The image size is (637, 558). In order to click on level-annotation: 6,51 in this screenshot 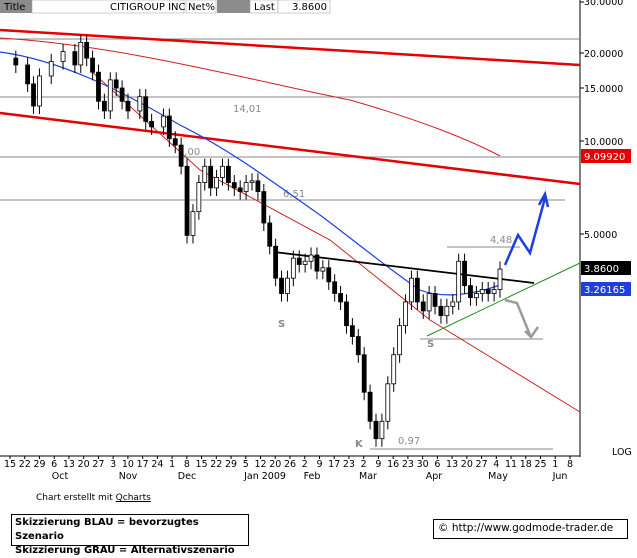, I will do `click(294, 194)`.